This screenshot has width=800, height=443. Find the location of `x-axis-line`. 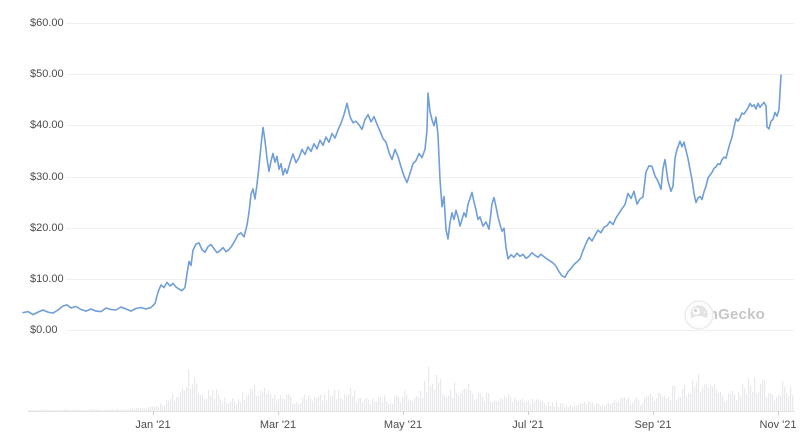

x-axis-line is located at coordinates (411, 411).